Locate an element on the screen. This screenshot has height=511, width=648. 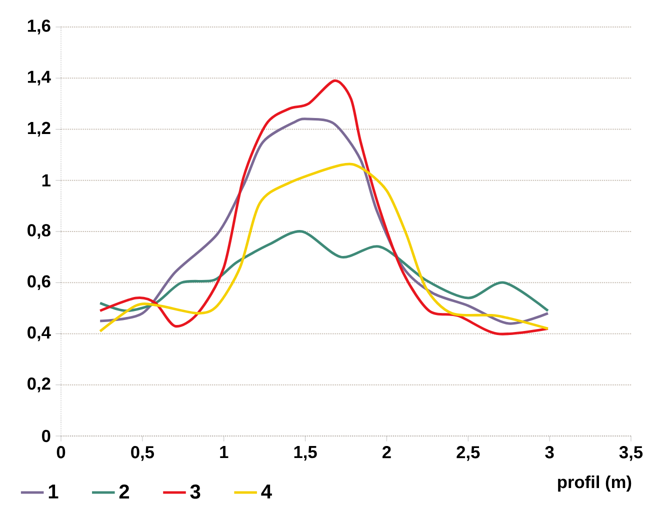
y-tick-label: 0,2 is located at coordinates (39, 384).